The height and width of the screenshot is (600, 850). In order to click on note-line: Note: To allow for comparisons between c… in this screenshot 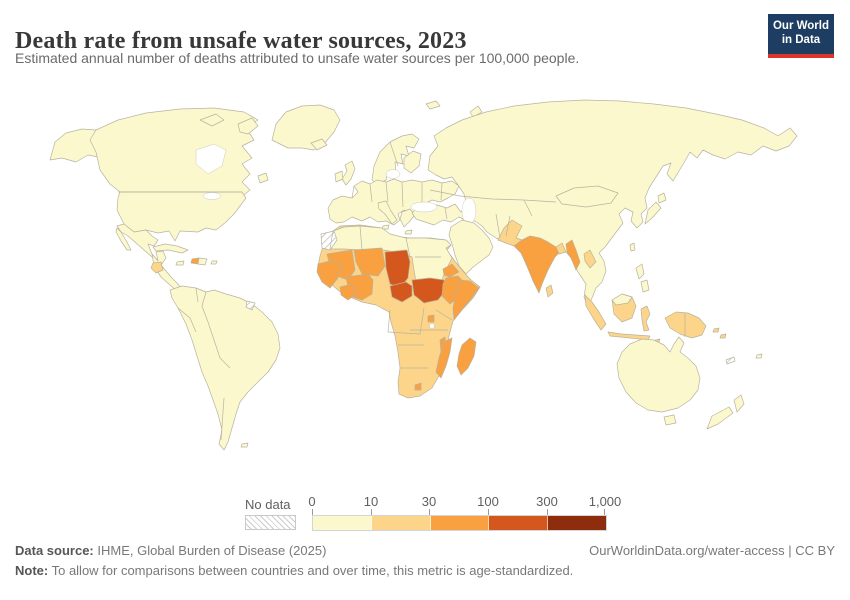, I will do `click(425, 570)`.